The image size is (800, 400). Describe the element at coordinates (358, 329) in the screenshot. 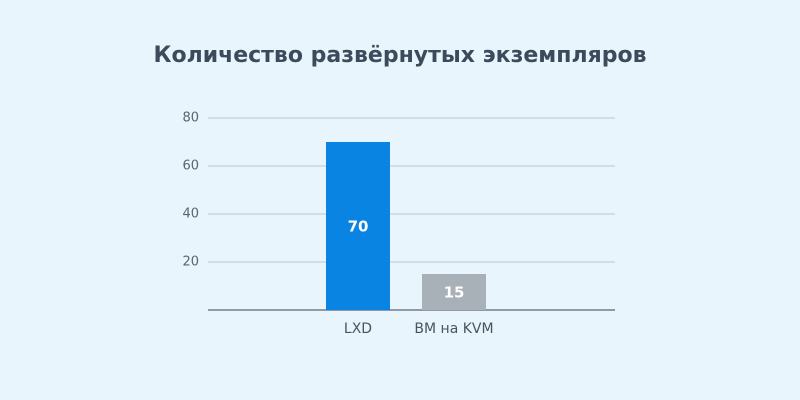

I see `x-tick-label: LXD` at that location.